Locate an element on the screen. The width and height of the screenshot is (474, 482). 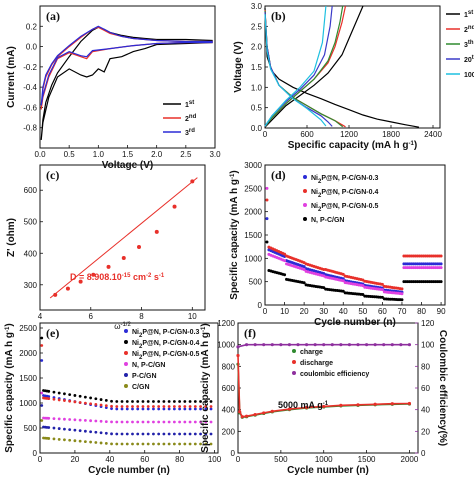
series-line-1st is located at coordinates (342, 67).